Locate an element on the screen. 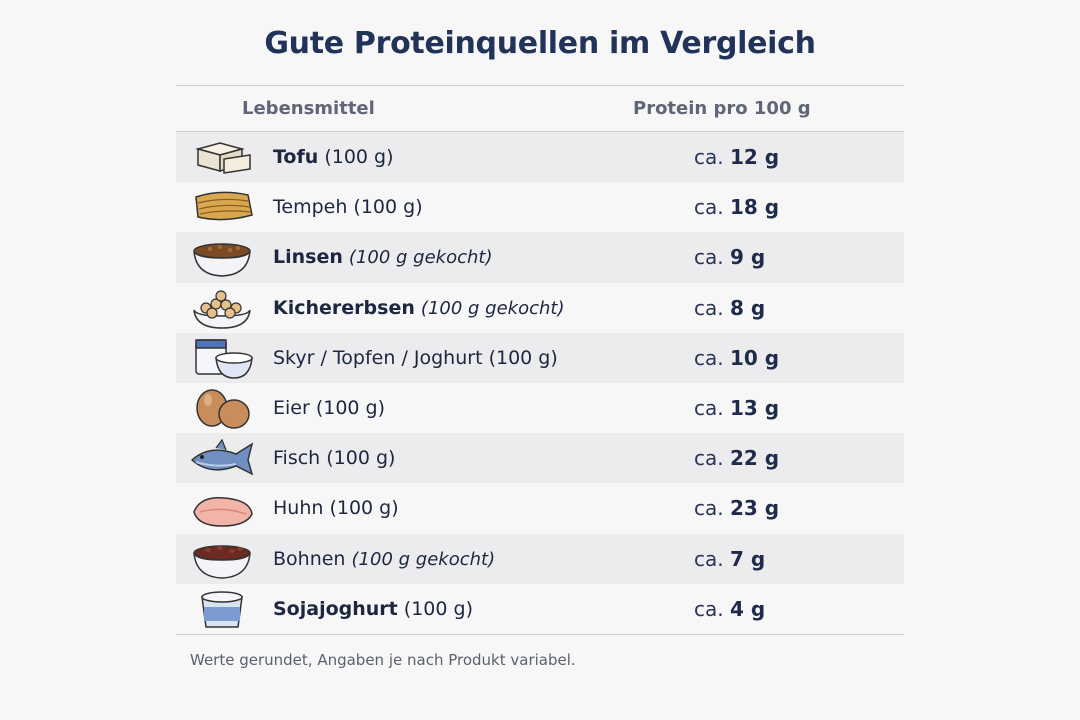  page-title: Gute Proteinquellen im Vergleich is located at coordinates (540, 43).